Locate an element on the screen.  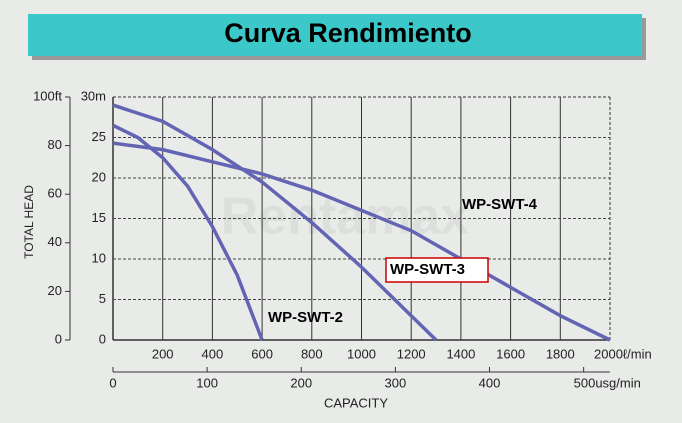
y-tick-label: 10 is located at coordinates (99, 257).